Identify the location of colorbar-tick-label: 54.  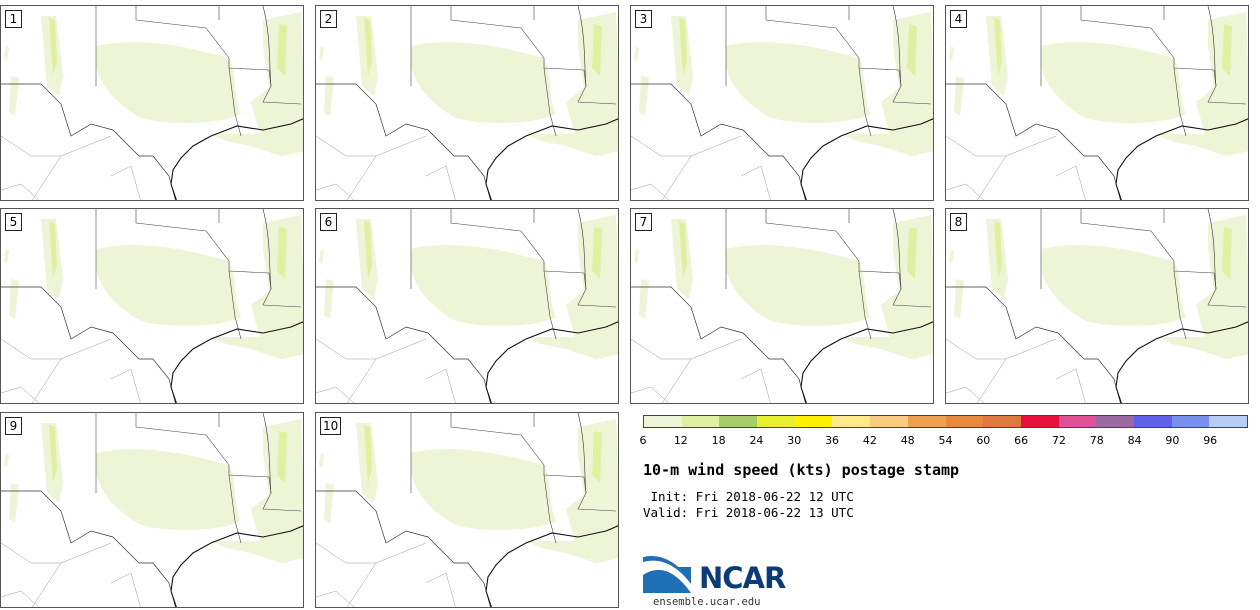
(945, 440).